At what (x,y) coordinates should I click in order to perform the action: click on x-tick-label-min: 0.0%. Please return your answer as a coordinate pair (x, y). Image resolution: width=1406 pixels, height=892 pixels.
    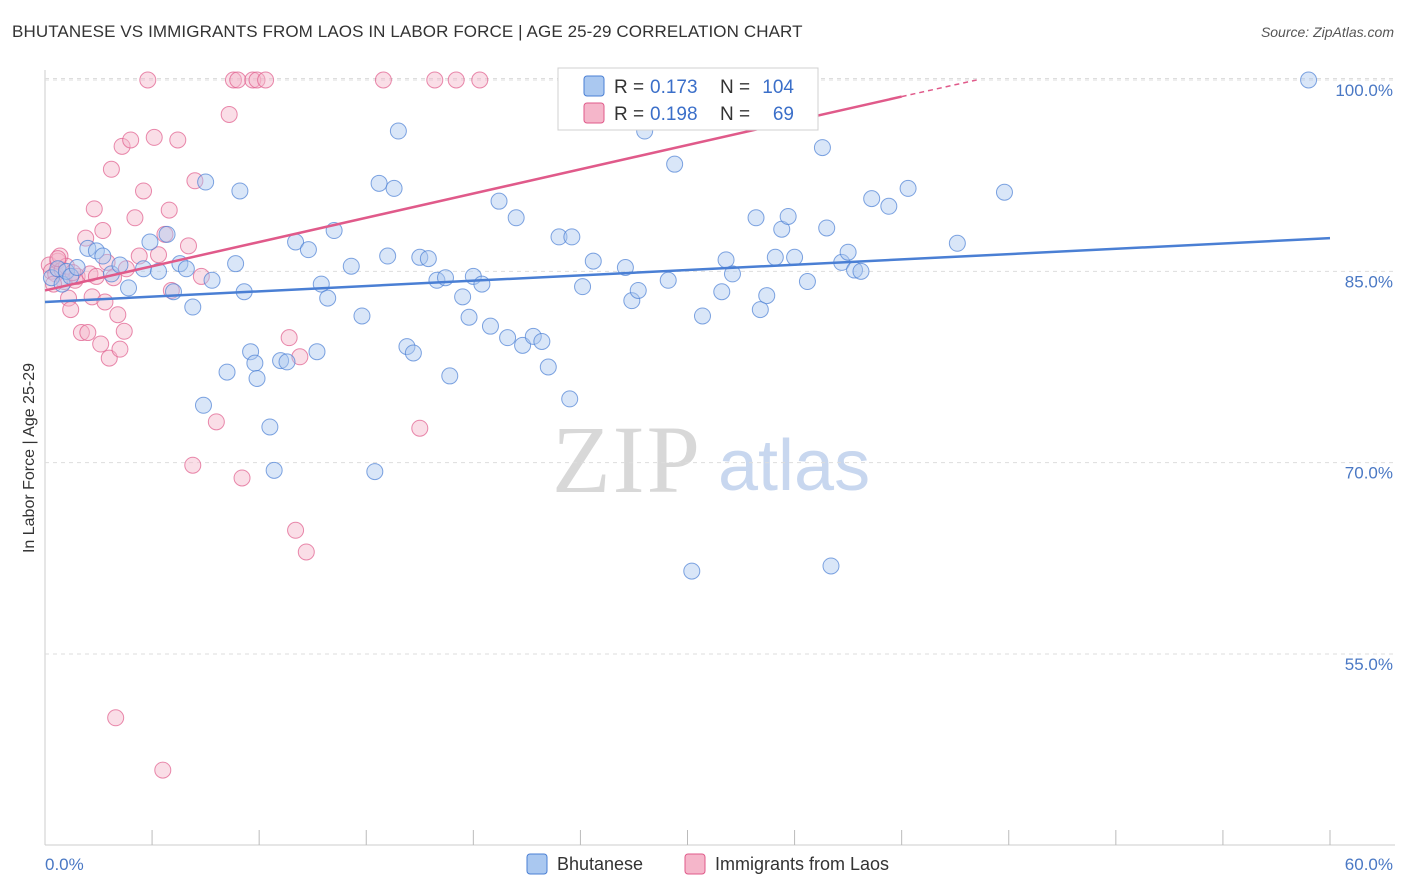
    Looking at the image, I should click on (64, 864).